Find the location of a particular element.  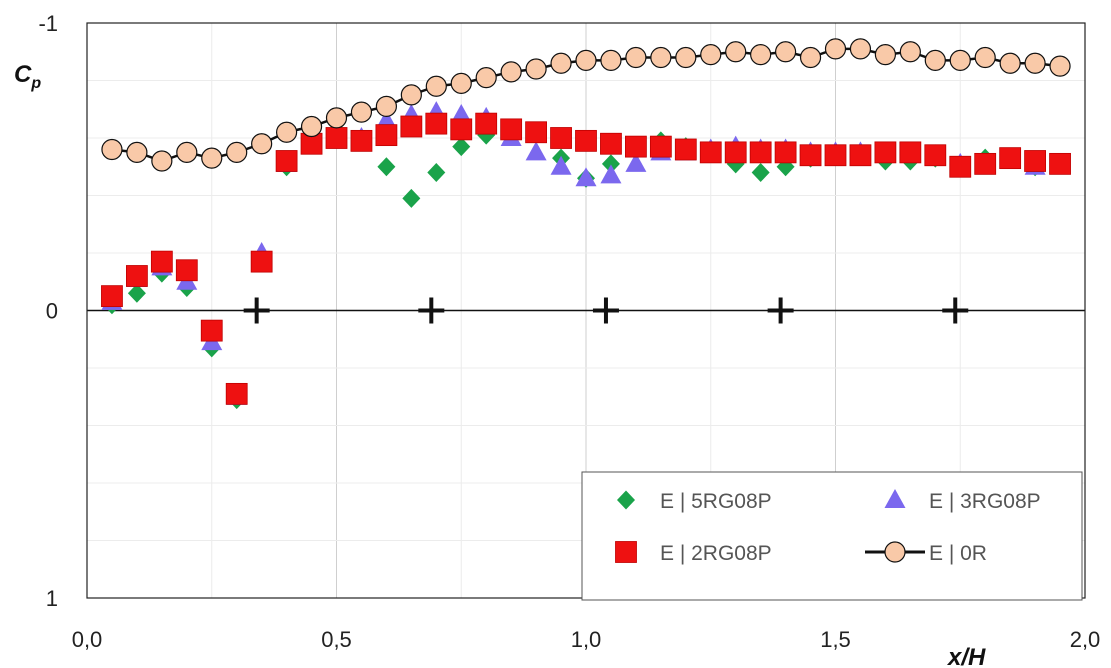

legend-entry: E | 0R is located at coordinates (926, 553).